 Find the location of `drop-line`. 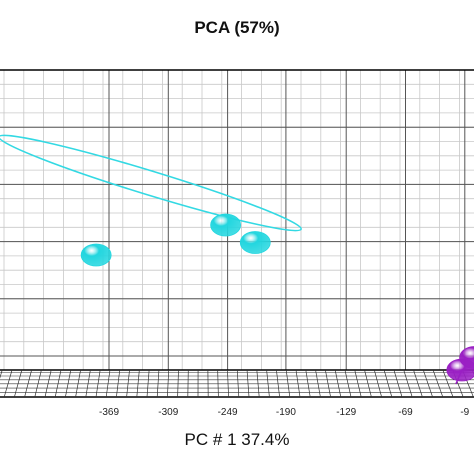

drop-line is located at coordinates (459, 377).